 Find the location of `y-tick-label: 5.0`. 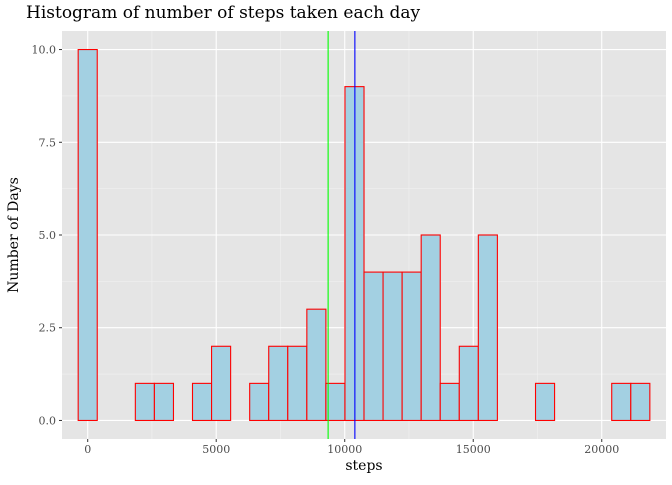

y-tick-label: 5.0 is located at coordinates (48, 235).